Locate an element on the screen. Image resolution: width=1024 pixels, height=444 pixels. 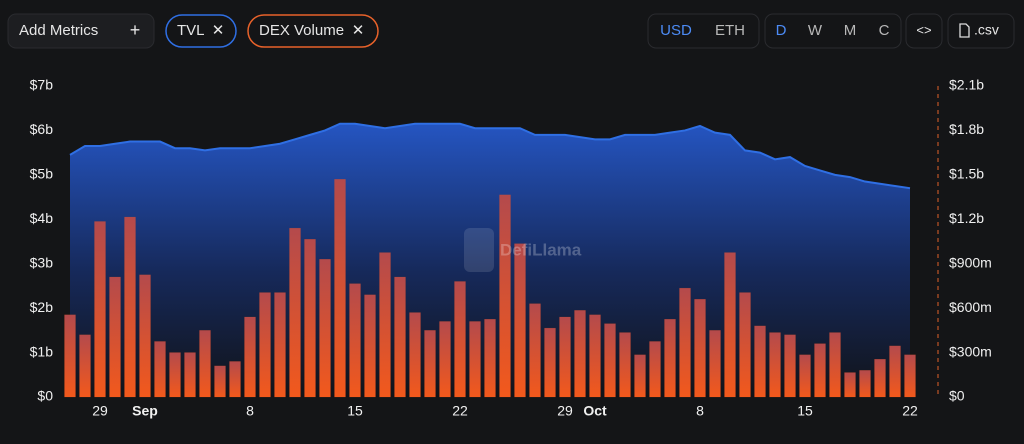
y-tick-label: $2b is located at coordinates (42, 307).